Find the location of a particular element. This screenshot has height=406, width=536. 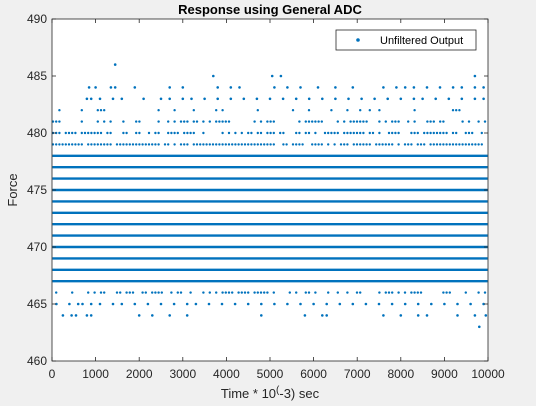

y-tick-label: 490 is located at coordinates (37, 19).